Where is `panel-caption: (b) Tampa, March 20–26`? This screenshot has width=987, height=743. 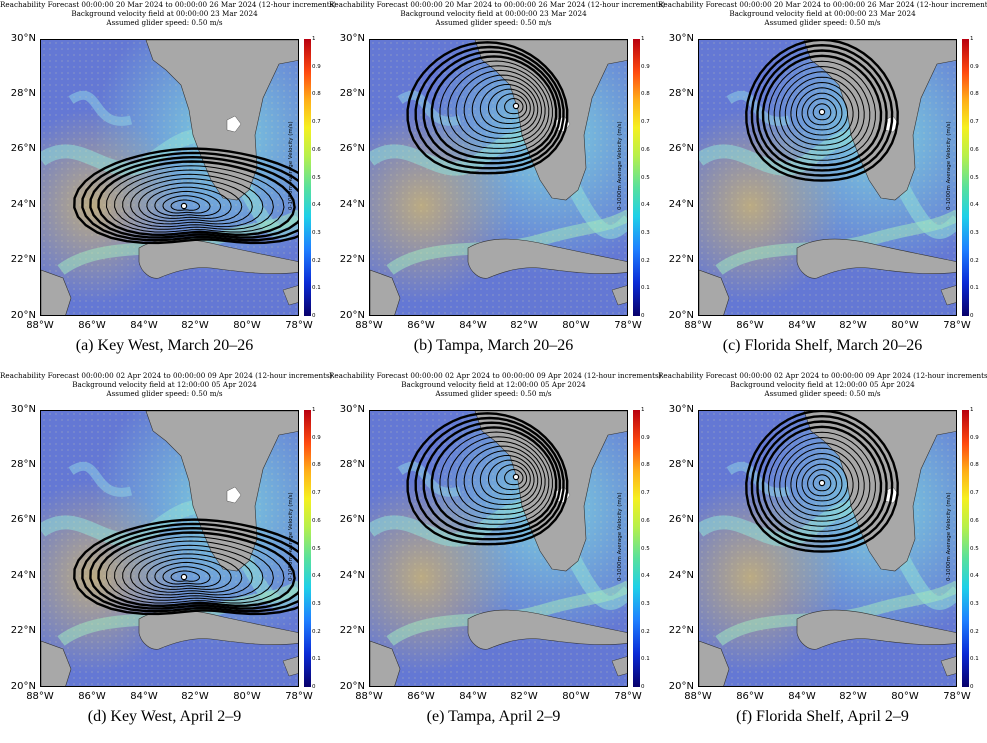 panel-caption: (b) Tampa, March 20–26 is located at coordinates (493, 345).